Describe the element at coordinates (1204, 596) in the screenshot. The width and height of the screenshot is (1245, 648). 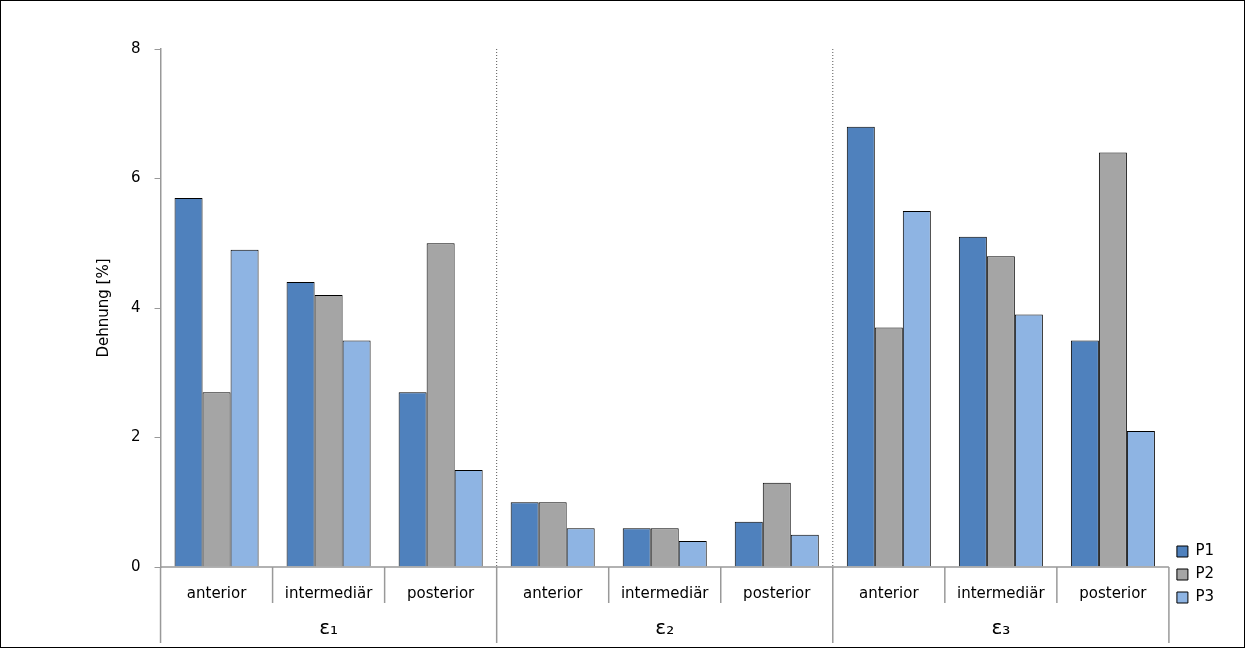
I see `legend-label: P3` at that location.